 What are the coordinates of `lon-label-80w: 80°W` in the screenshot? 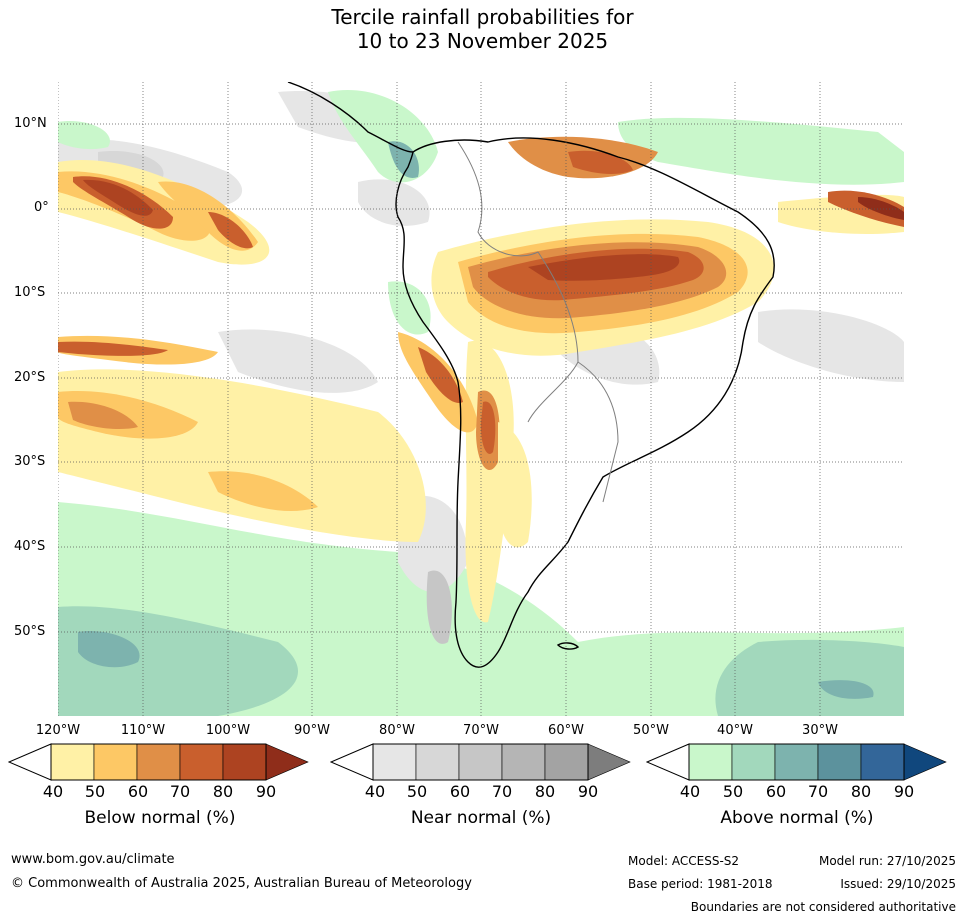 It's located at (397, 730).